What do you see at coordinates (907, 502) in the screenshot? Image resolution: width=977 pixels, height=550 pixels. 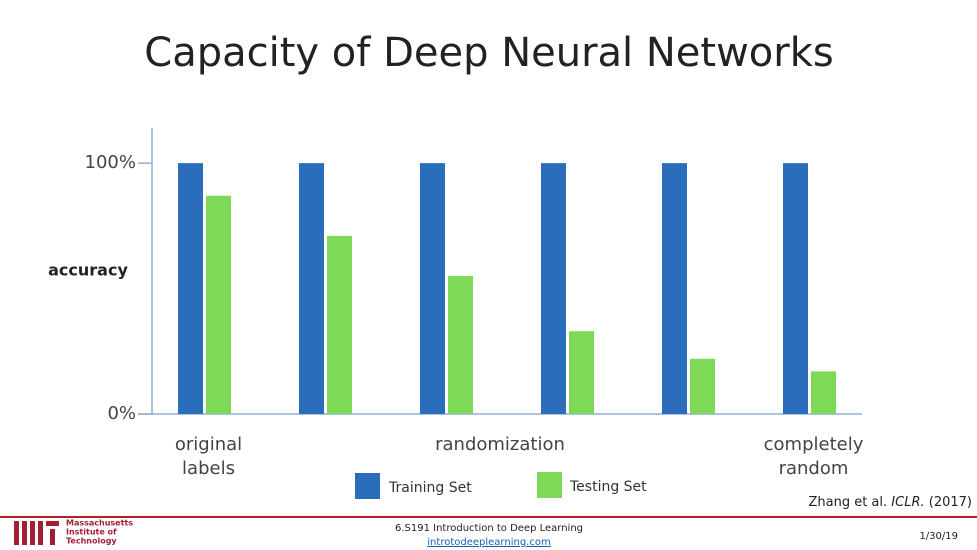 I see `citation-venue: ICLR.` at bounding box center [907, 502].